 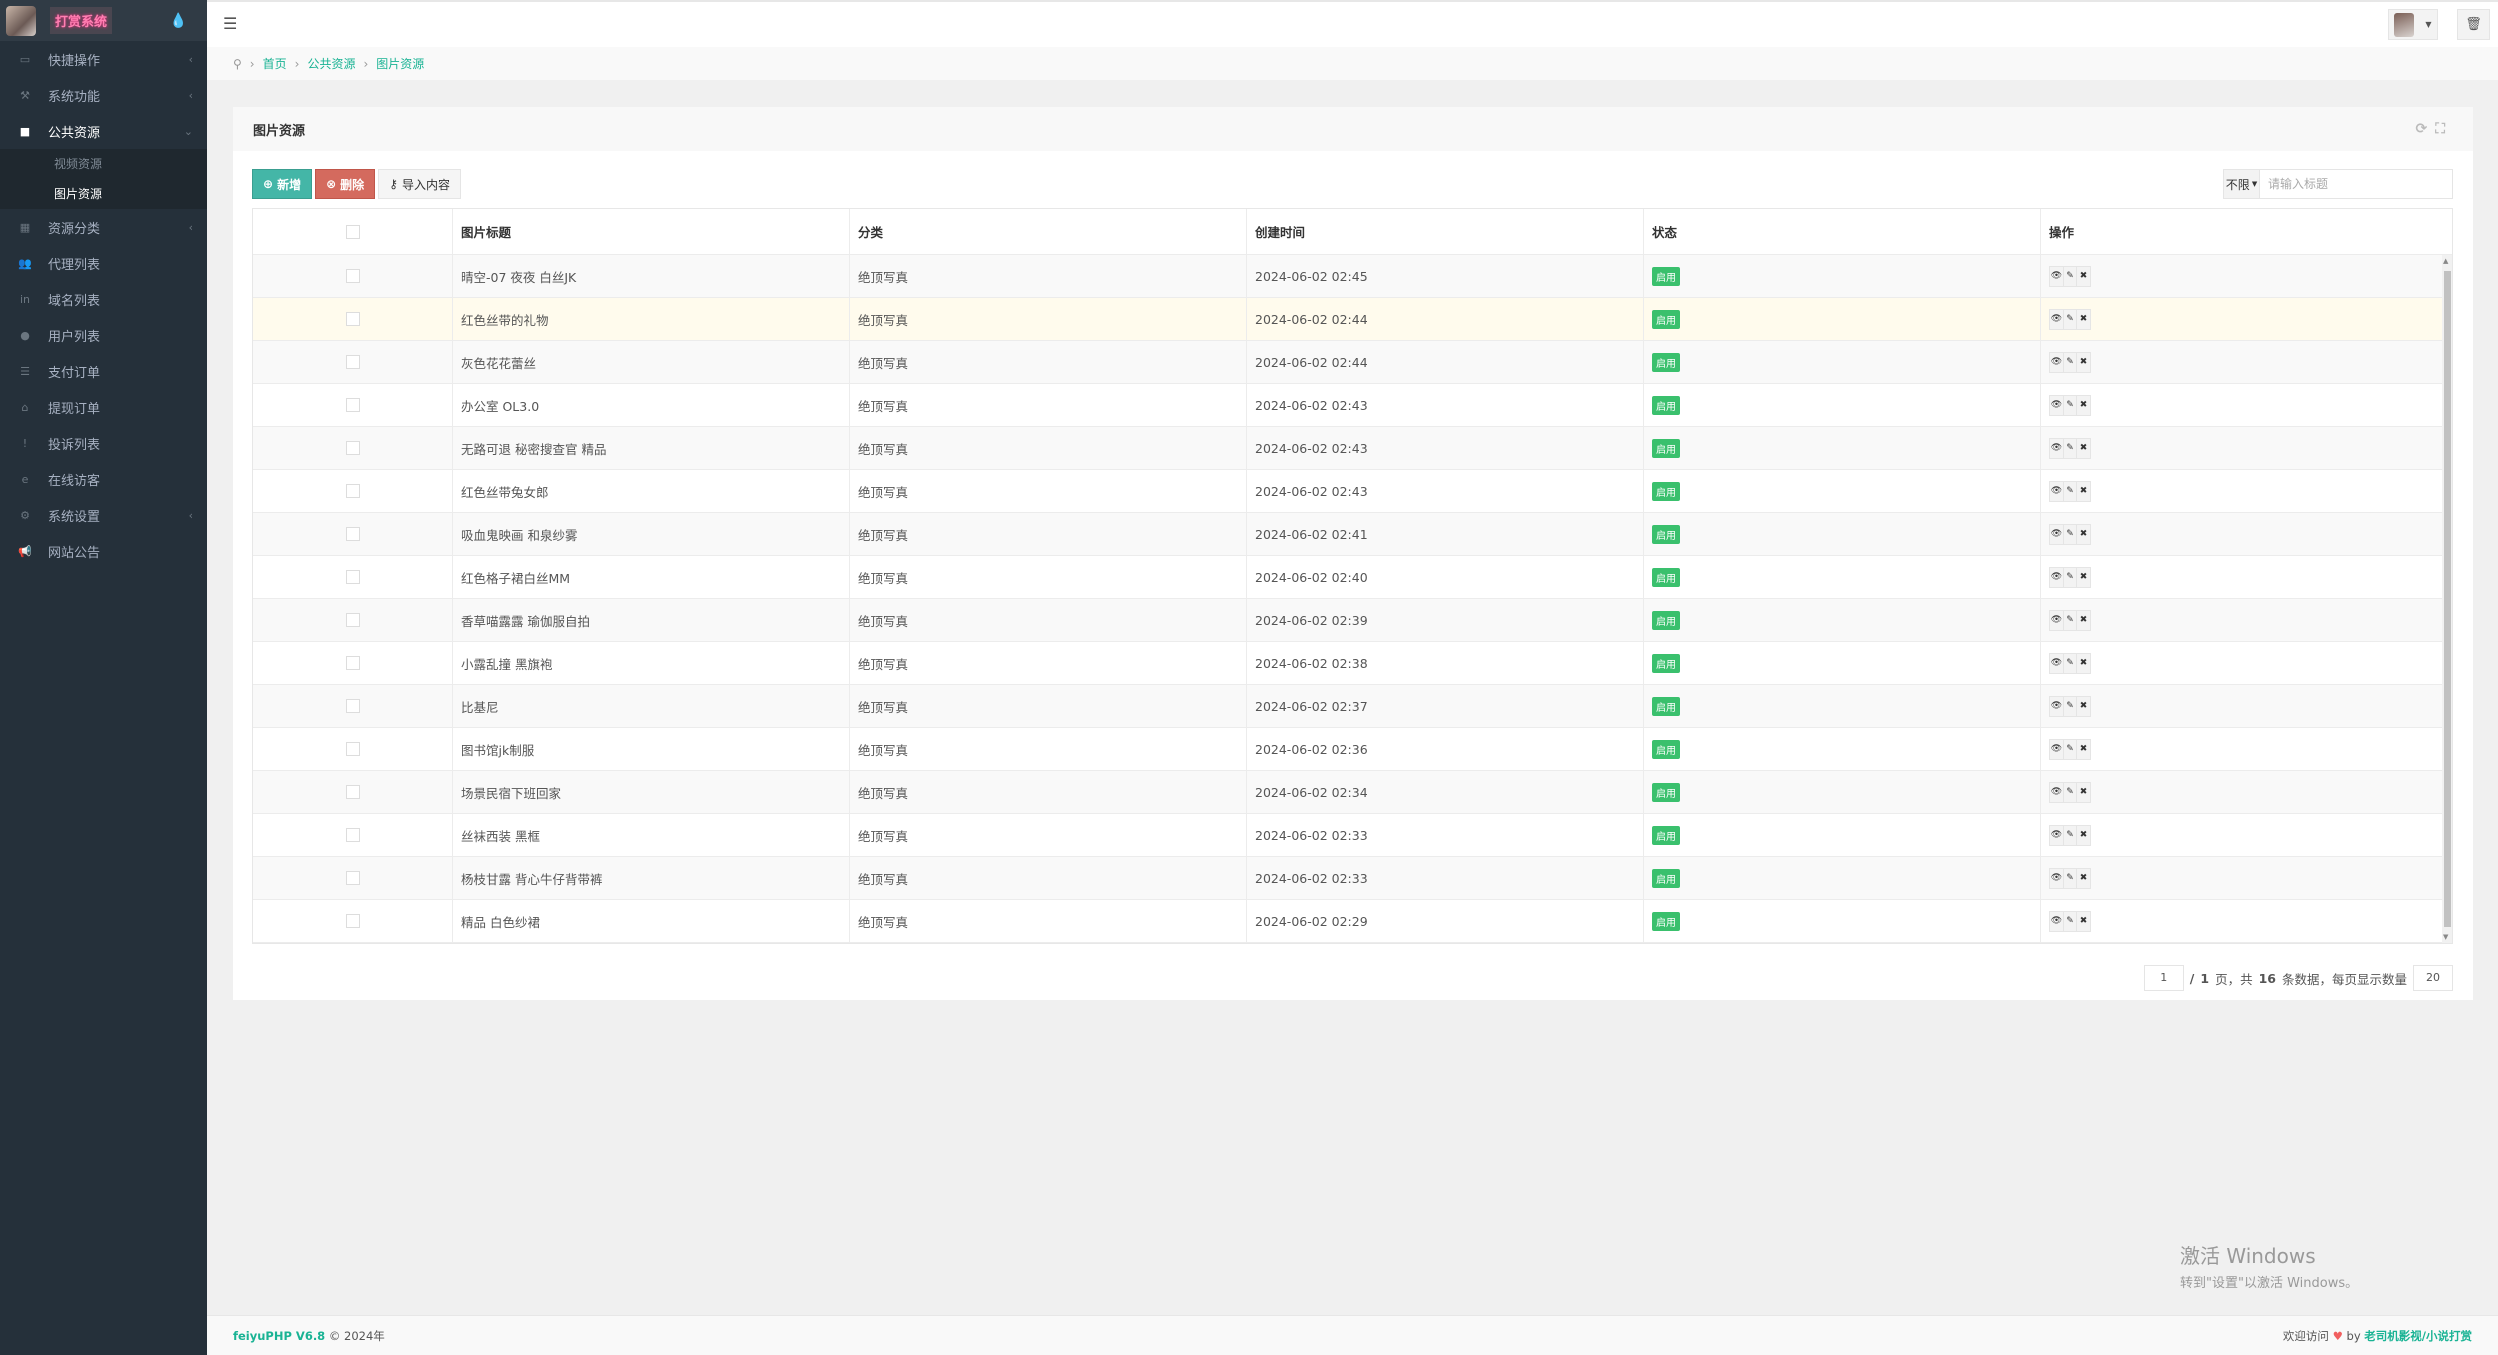 What do you see at coordinates (103, 515) in the screenshot?
I see `sidebar-item-11: ⚙ 系统设置 ‹` at bounding box center [103, 515].